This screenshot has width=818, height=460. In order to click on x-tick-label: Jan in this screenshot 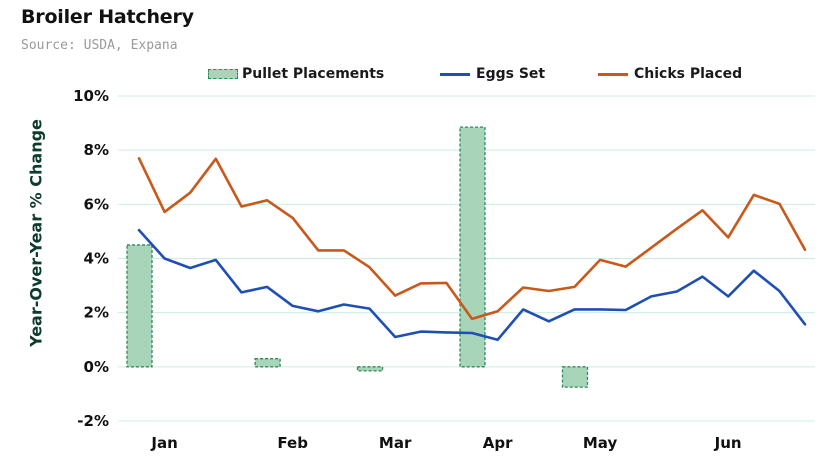, I will do `click(163, 443)`.